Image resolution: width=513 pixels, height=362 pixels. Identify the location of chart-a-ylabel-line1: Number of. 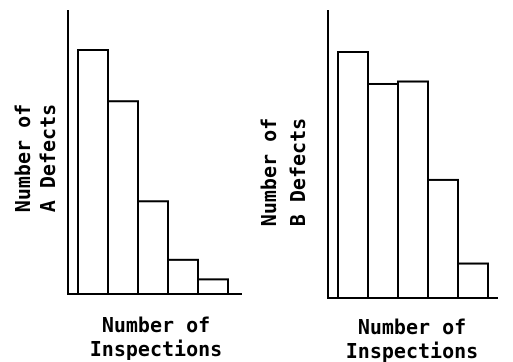
(23, 158).